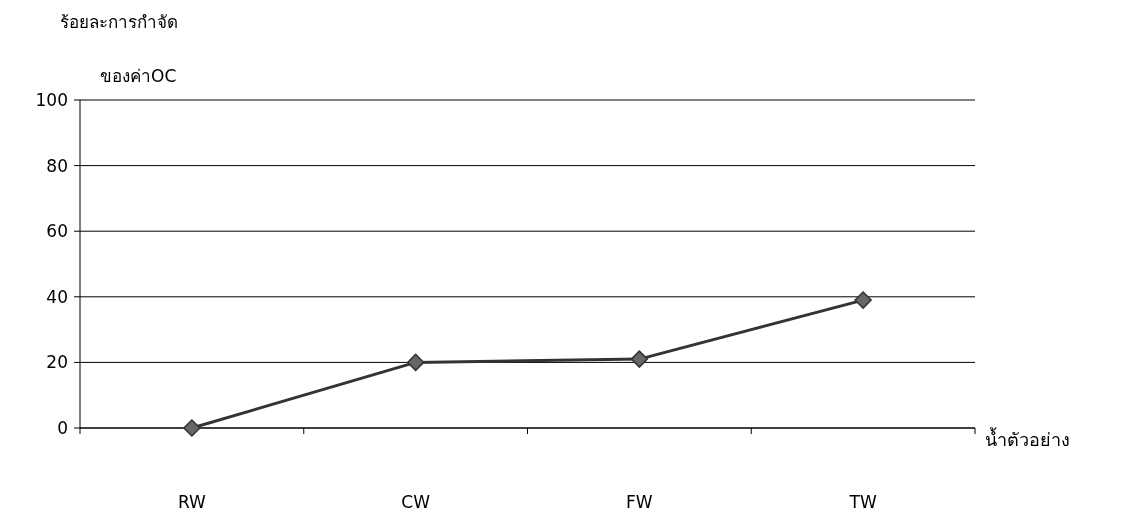  Describe the element at coordinates (862, 502) in the screenshot. I see `x-tick-label: TW` at that location.